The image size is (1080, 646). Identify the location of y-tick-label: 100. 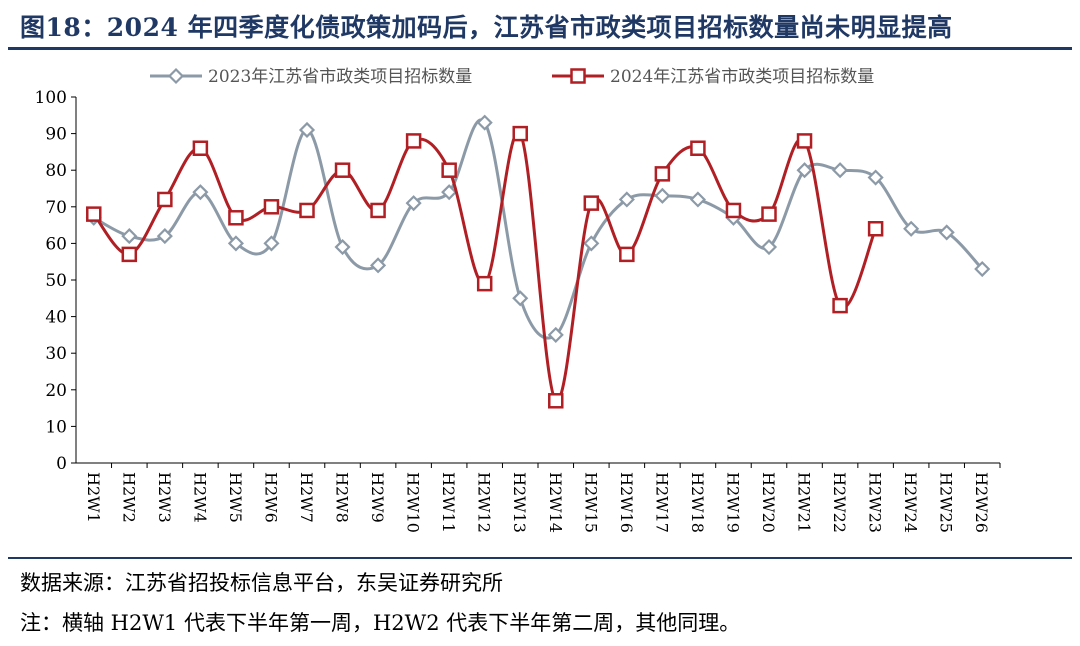
(51, 98).